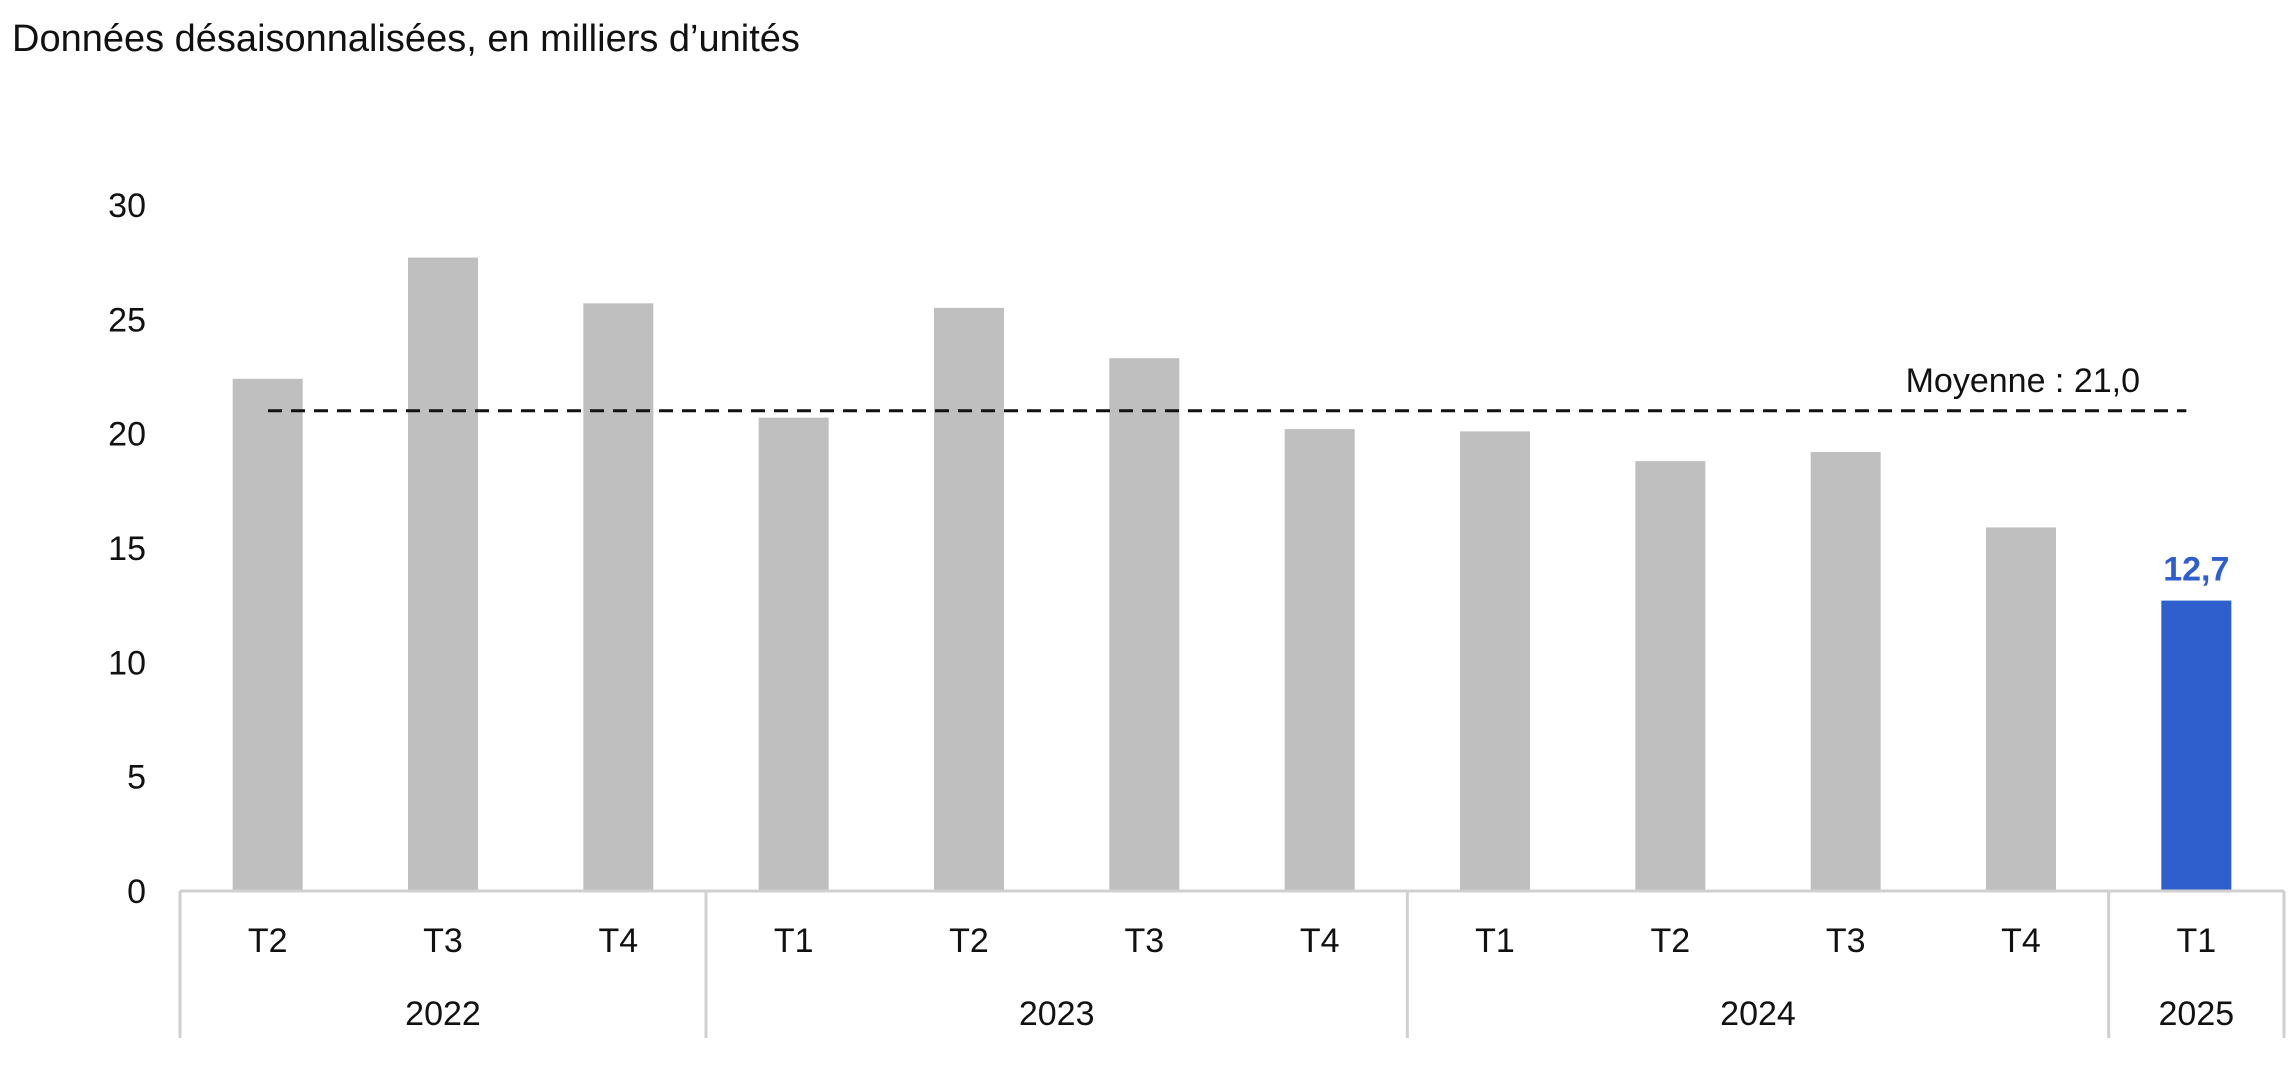 This screenshot has width=2296, height=1070. What do you see at coordinates (136, 892) in the screenshot?
I see `y-tick-label: 0` at bounding box center [136, 892].